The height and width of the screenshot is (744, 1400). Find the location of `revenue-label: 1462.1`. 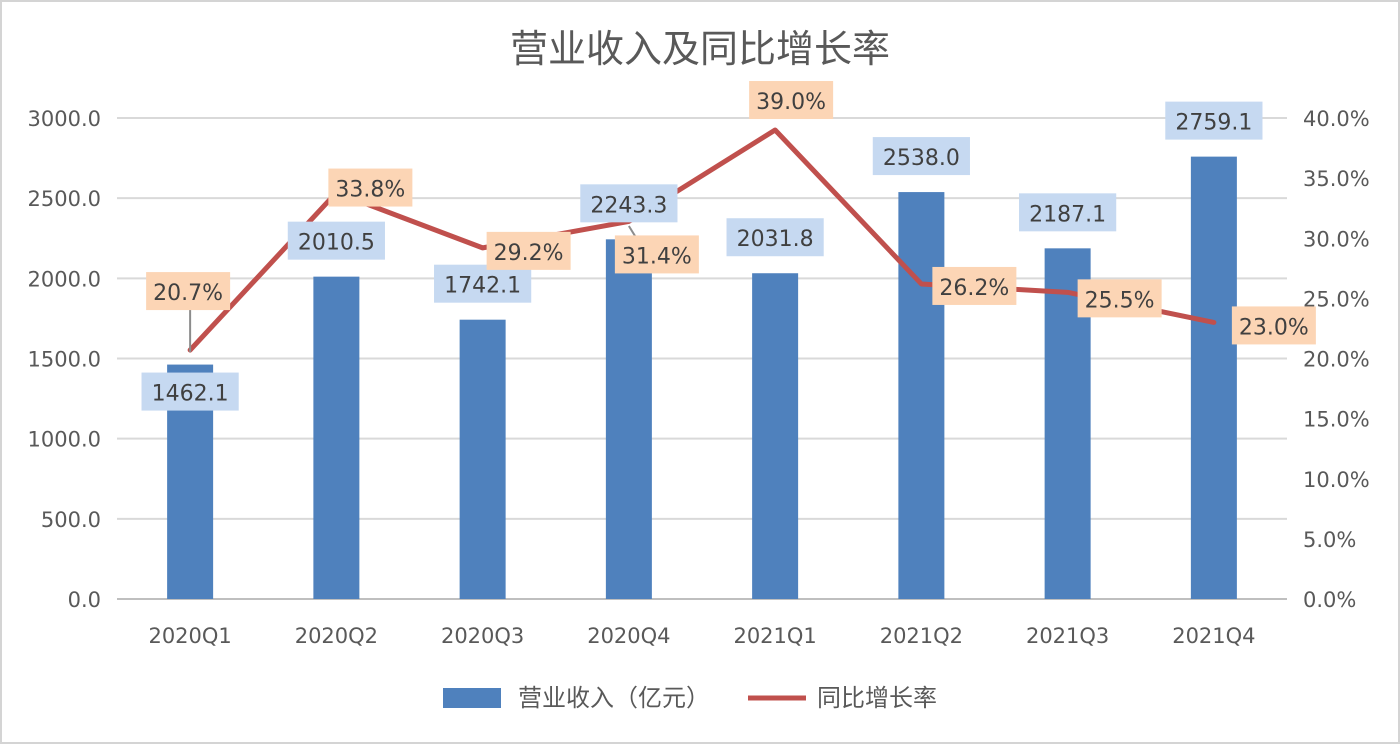

revenue-label: 1462.1 is located at coordinates (190, 391).